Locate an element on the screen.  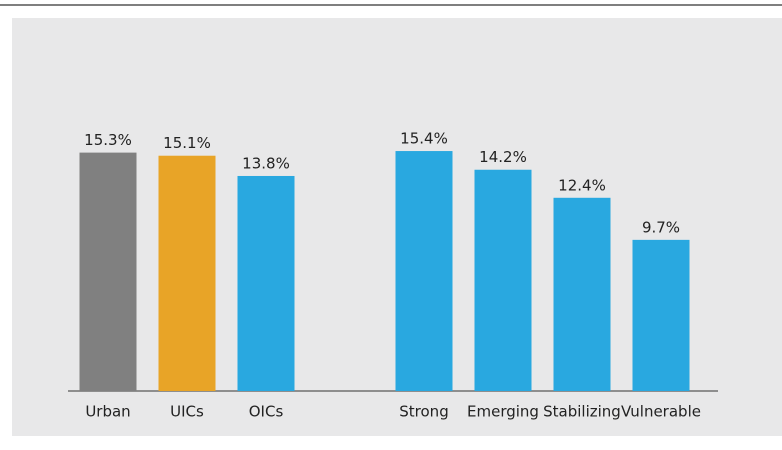
x-tick-label: Emerging is located at coordinates (503, 412).